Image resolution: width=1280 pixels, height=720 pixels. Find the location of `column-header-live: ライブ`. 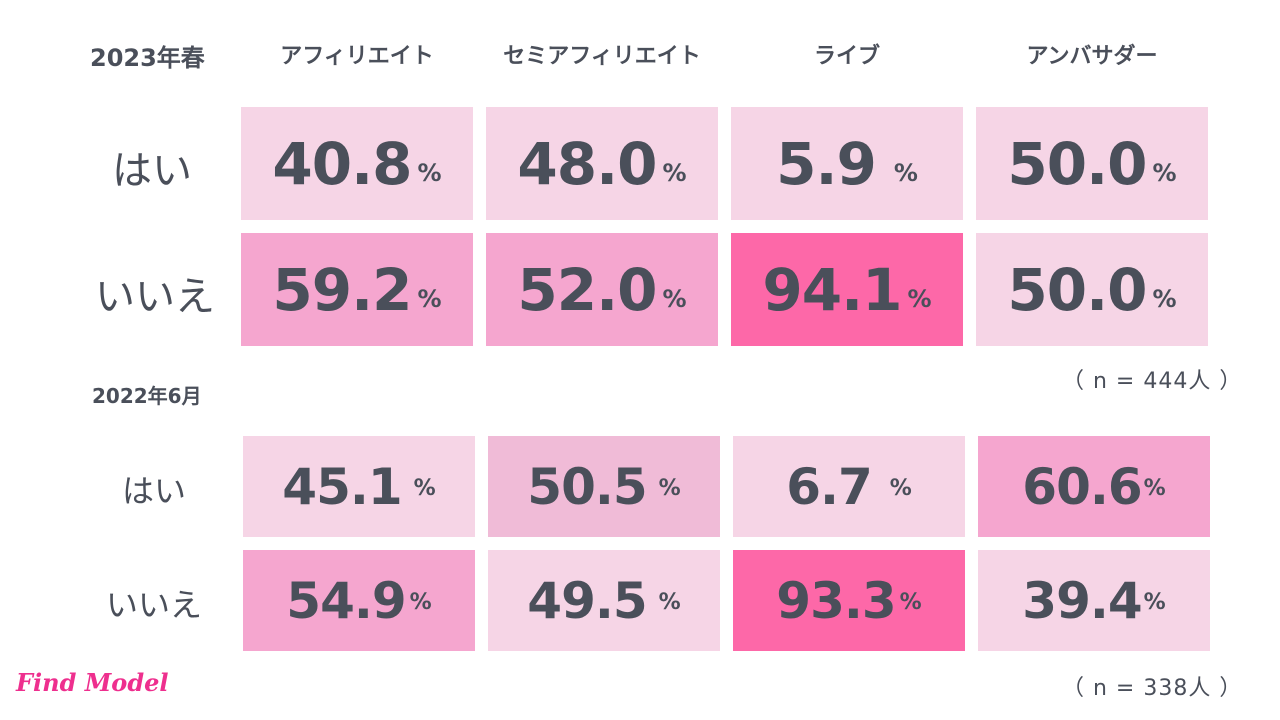

column-header-live: ライブ is located at coordinates (846, 56).